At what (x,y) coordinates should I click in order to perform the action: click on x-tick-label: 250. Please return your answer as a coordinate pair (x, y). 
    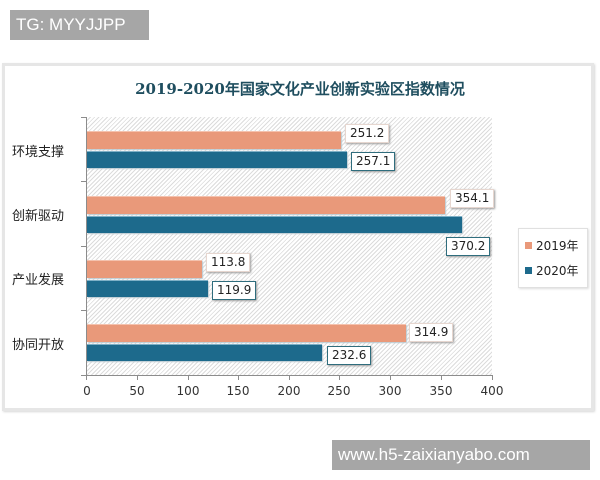
    Looking at the image, I should click on (339, 391).